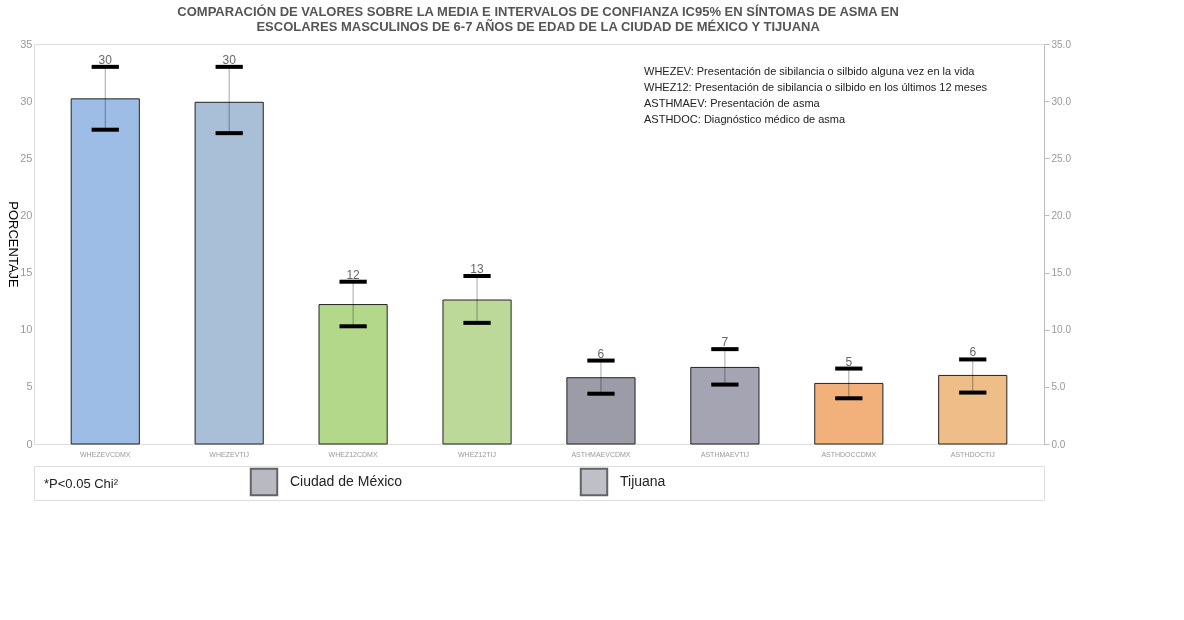 Image resolution: width=1184 pixels, height=620 pixels. I want to click on legend-label: Ciudad de México, so click(346, 481).